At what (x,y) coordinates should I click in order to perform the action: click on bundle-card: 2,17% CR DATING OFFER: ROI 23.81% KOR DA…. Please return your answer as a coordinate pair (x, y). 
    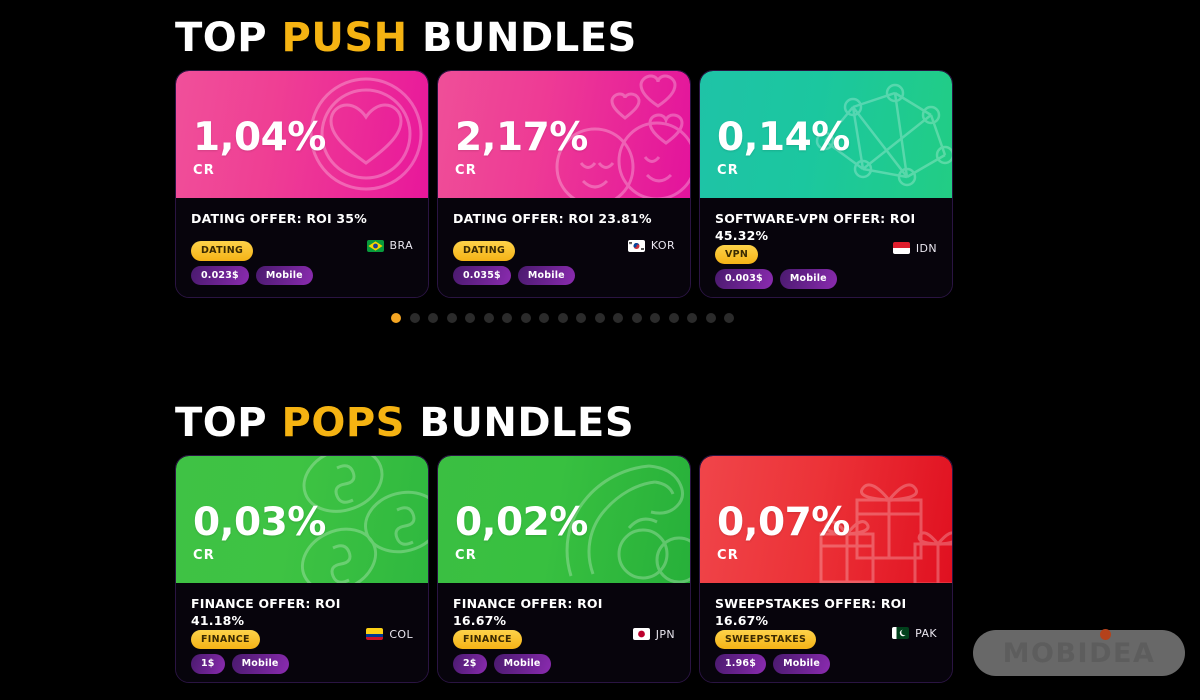
    Looking at the image, I should click on (564, 184).